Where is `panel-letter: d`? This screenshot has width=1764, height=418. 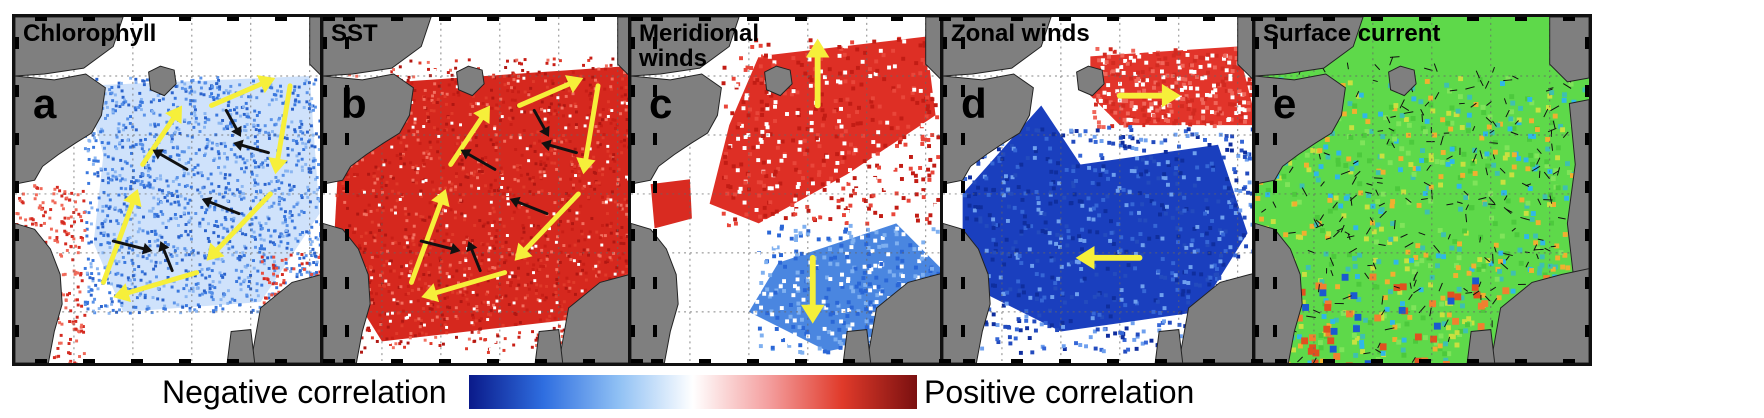 panel-letter: d is located at coordinates (974, 103).